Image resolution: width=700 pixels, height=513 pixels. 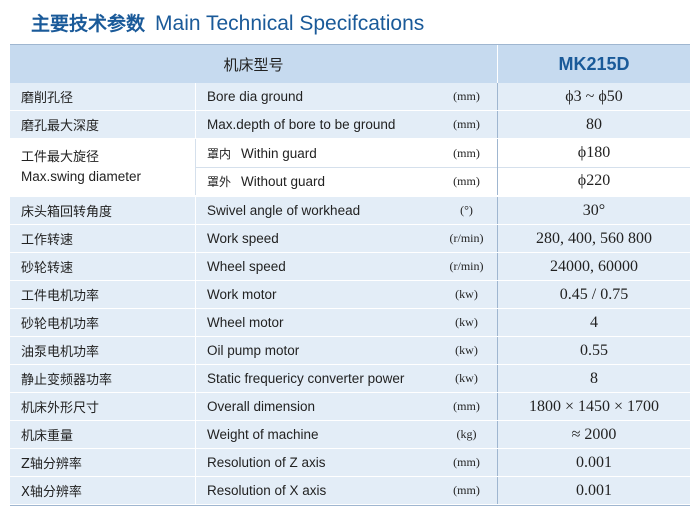 I want to click on row-label-cn: 工作转速, so click(x=103, y=238).